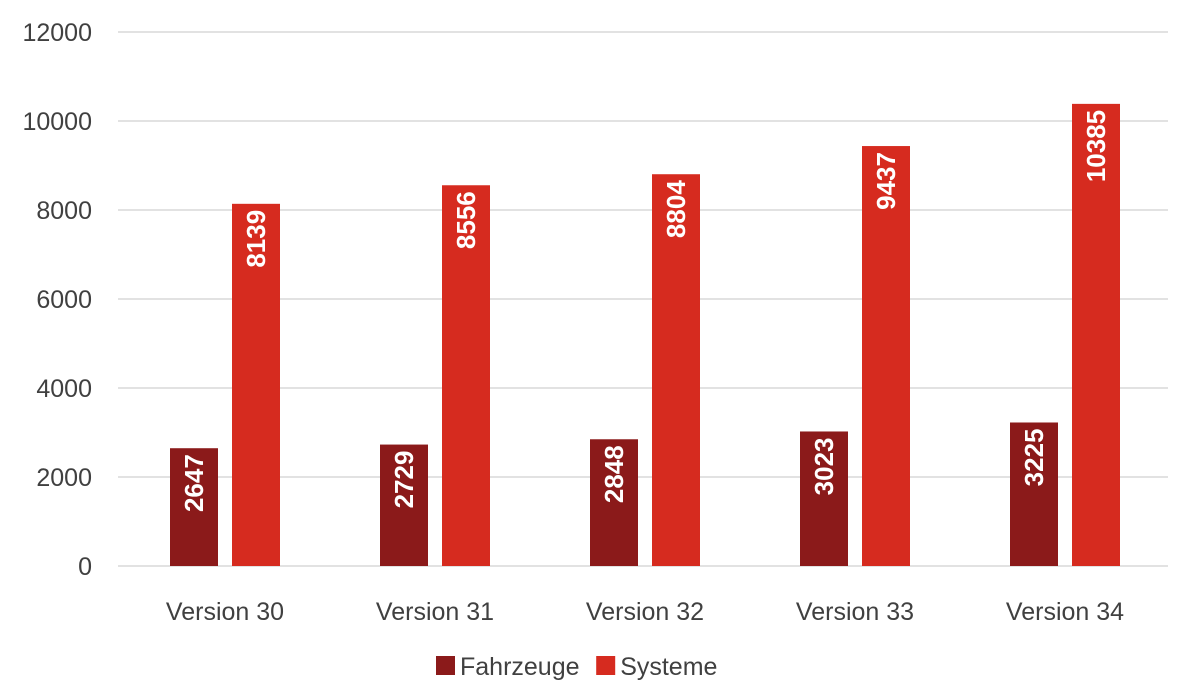  I want to click on x-tick-label: Version 33, so click(855, 612).